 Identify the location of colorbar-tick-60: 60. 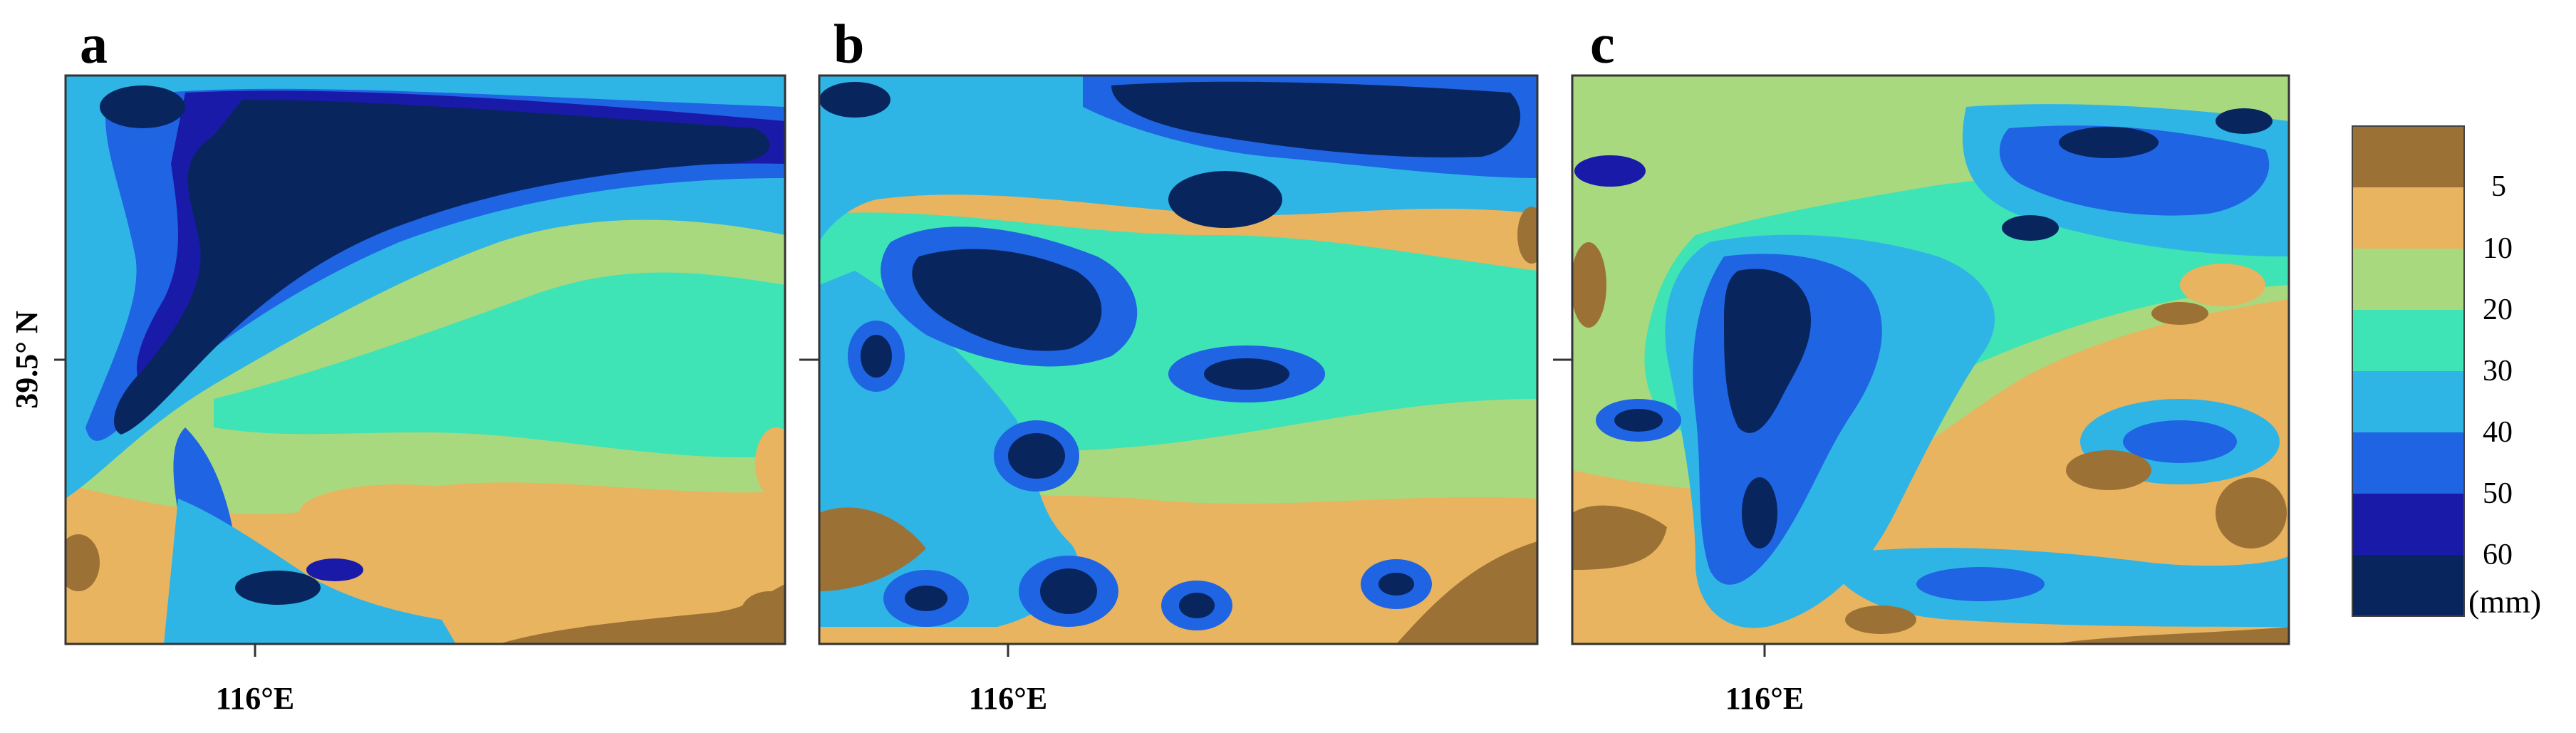
(2498, 555).